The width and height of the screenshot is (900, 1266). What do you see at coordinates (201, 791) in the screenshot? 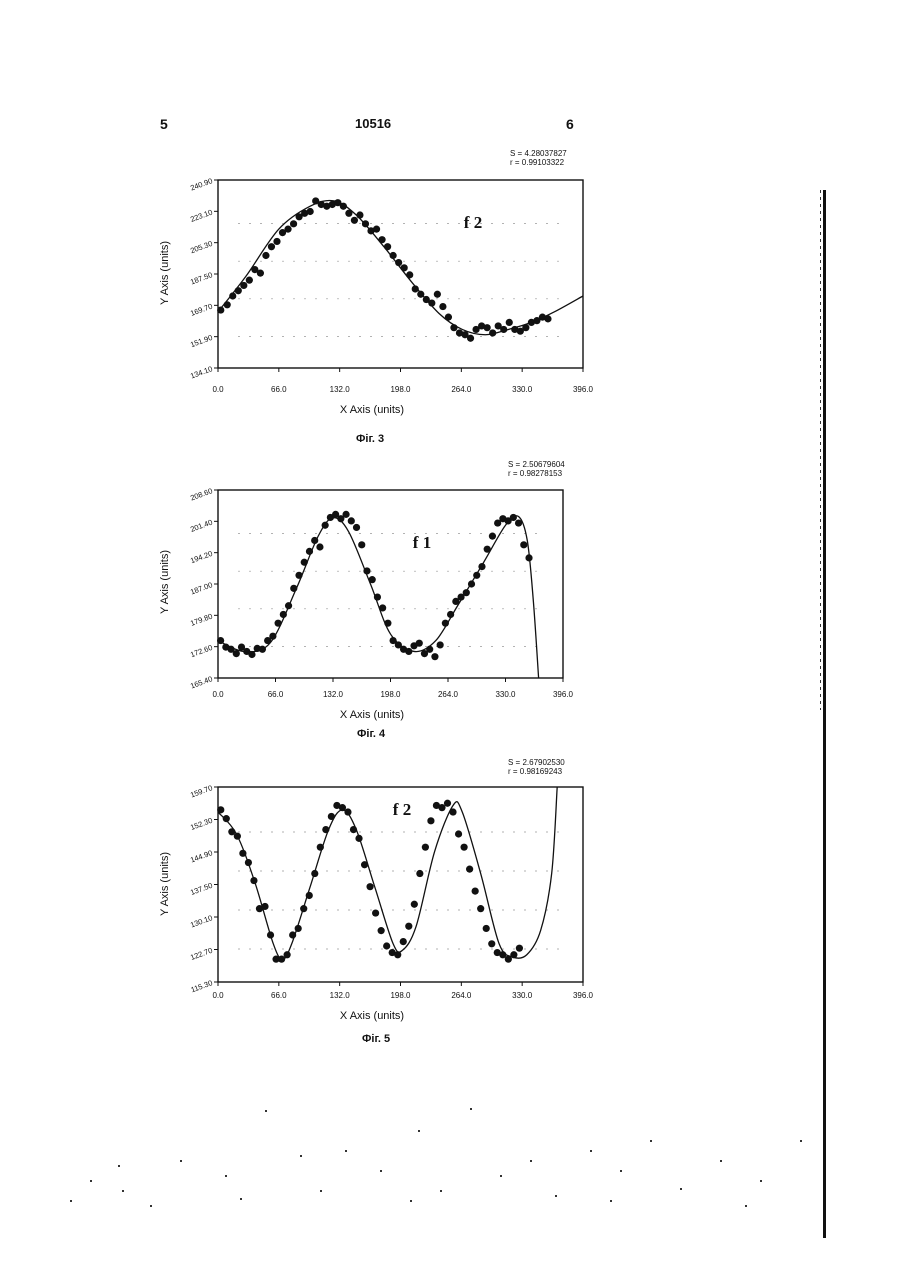
I see `y-tick-label: 159.70` at bounding box center [201, 791].